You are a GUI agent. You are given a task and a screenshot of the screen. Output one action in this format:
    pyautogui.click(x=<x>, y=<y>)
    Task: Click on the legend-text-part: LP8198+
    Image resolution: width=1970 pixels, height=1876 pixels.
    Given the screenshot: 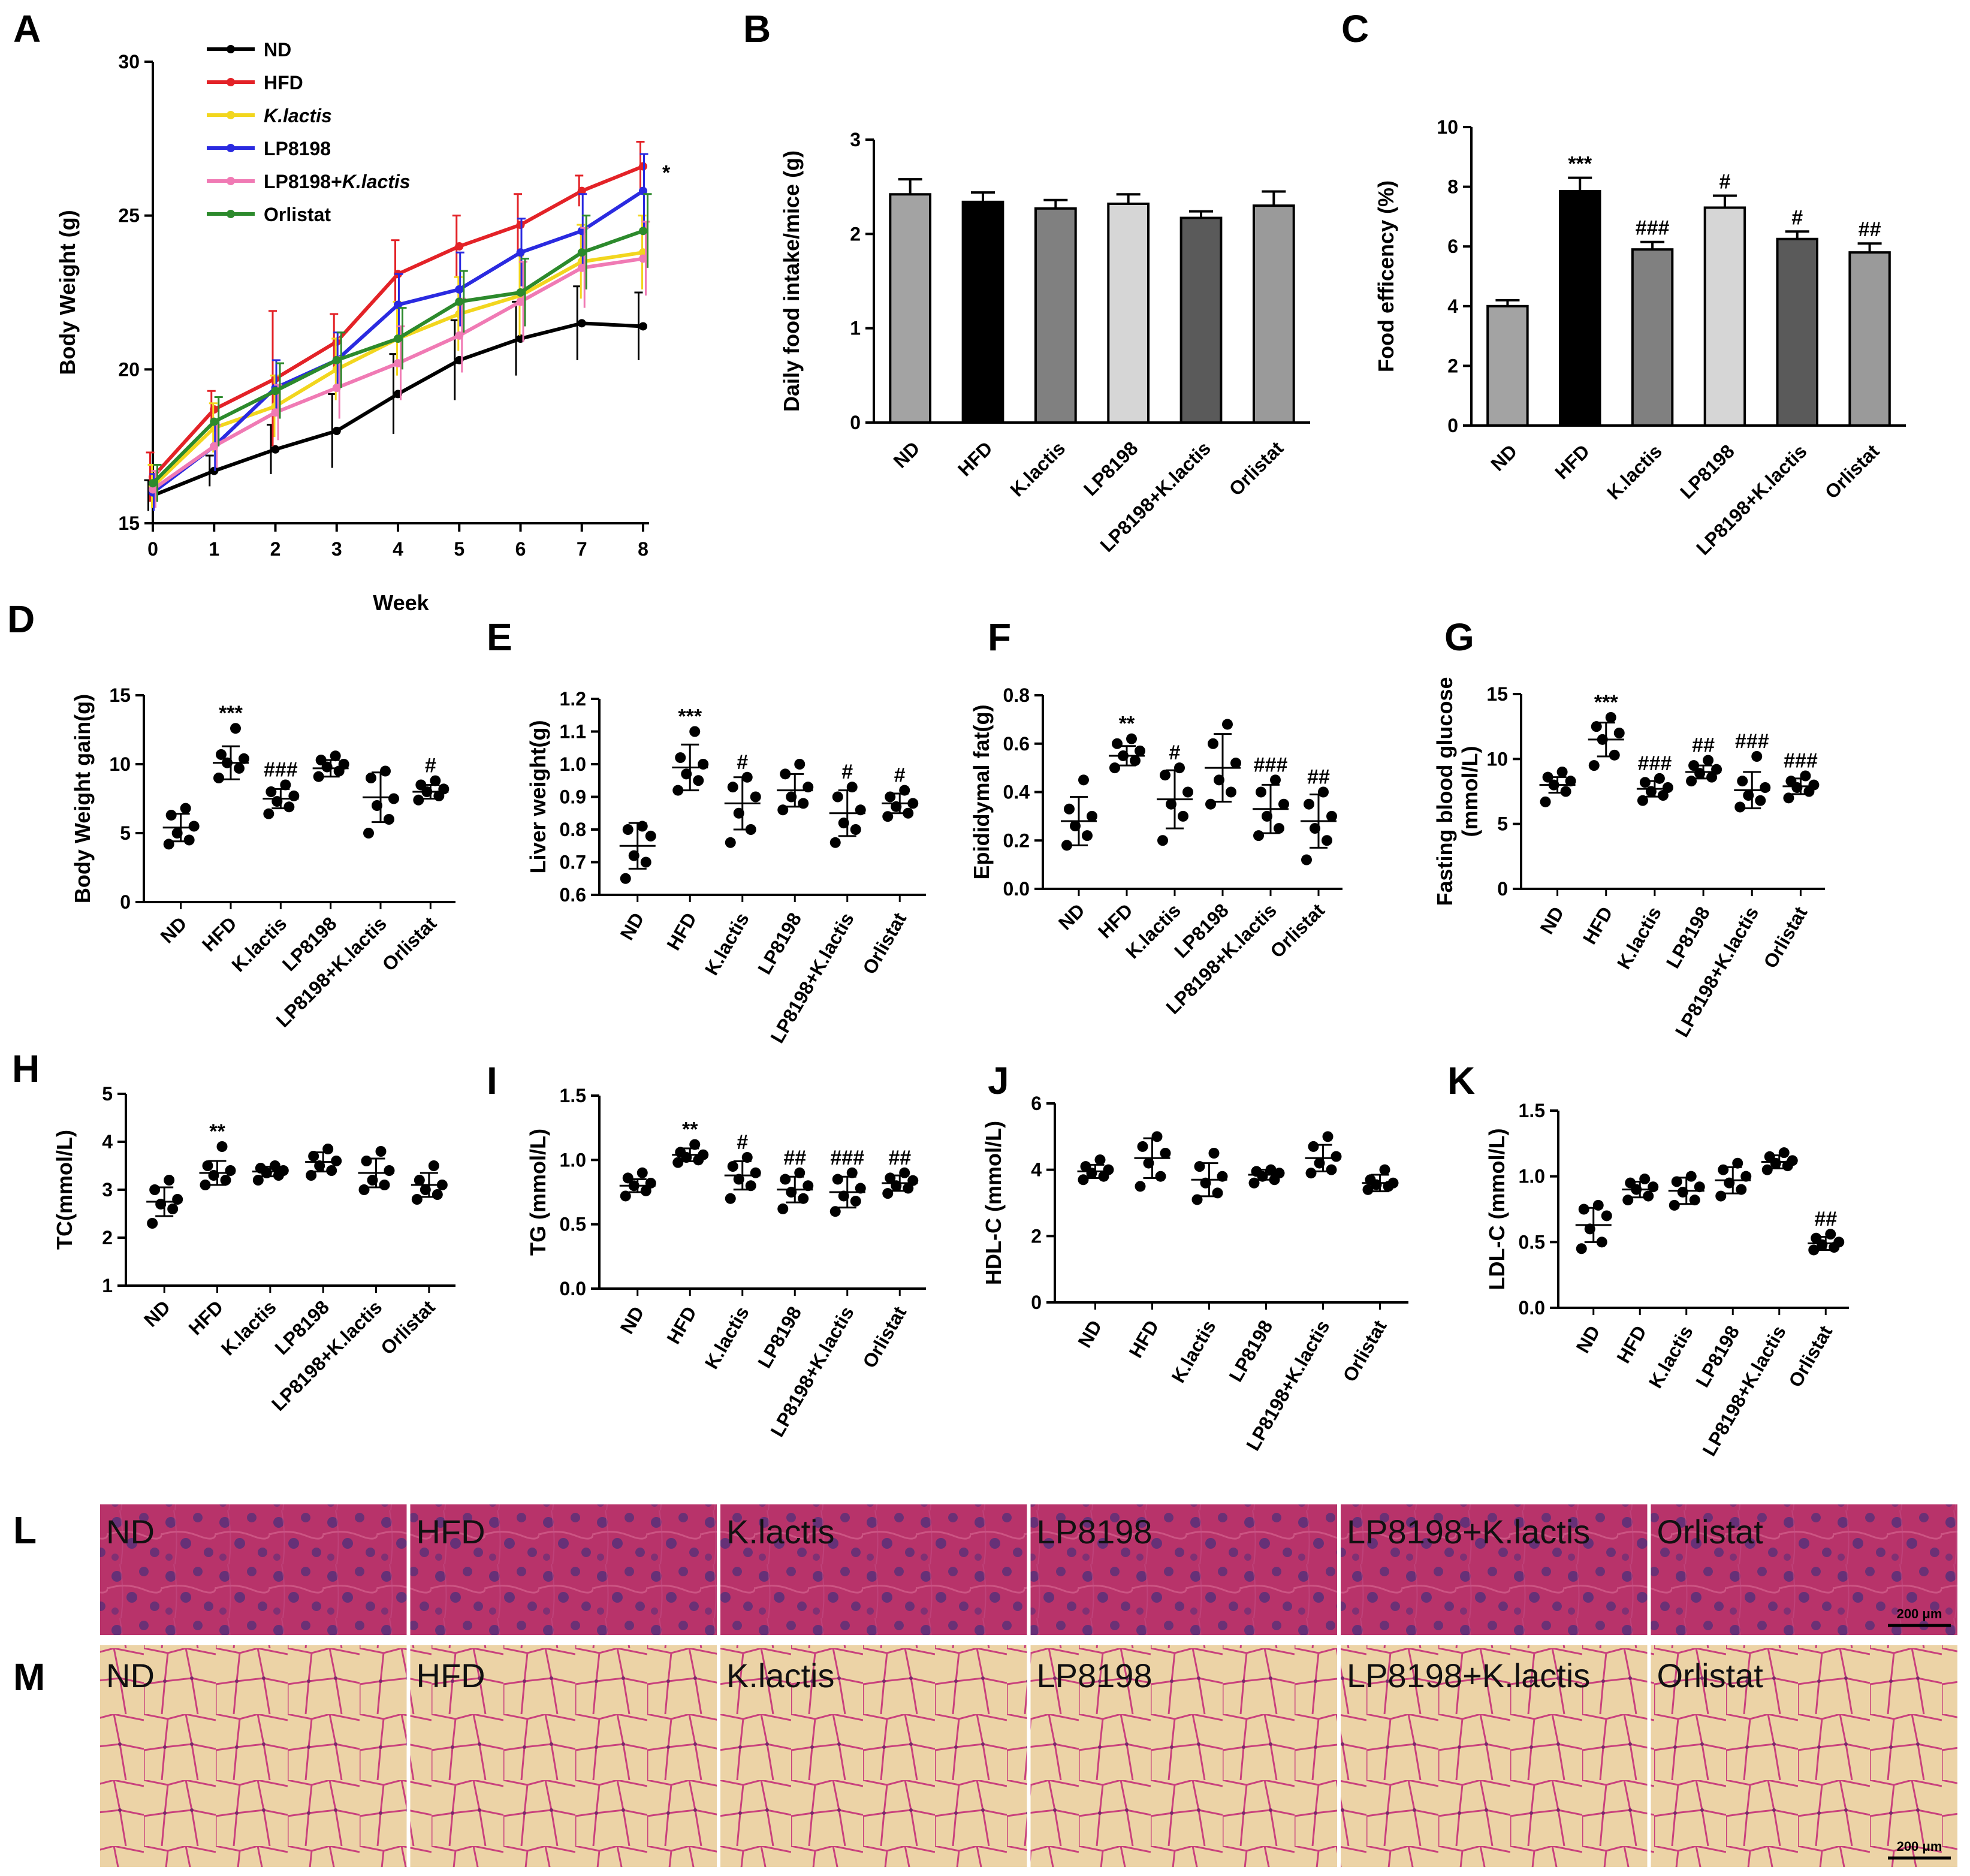 What is the action you would take?
    pyautogui.click(x=303, y=181)
    